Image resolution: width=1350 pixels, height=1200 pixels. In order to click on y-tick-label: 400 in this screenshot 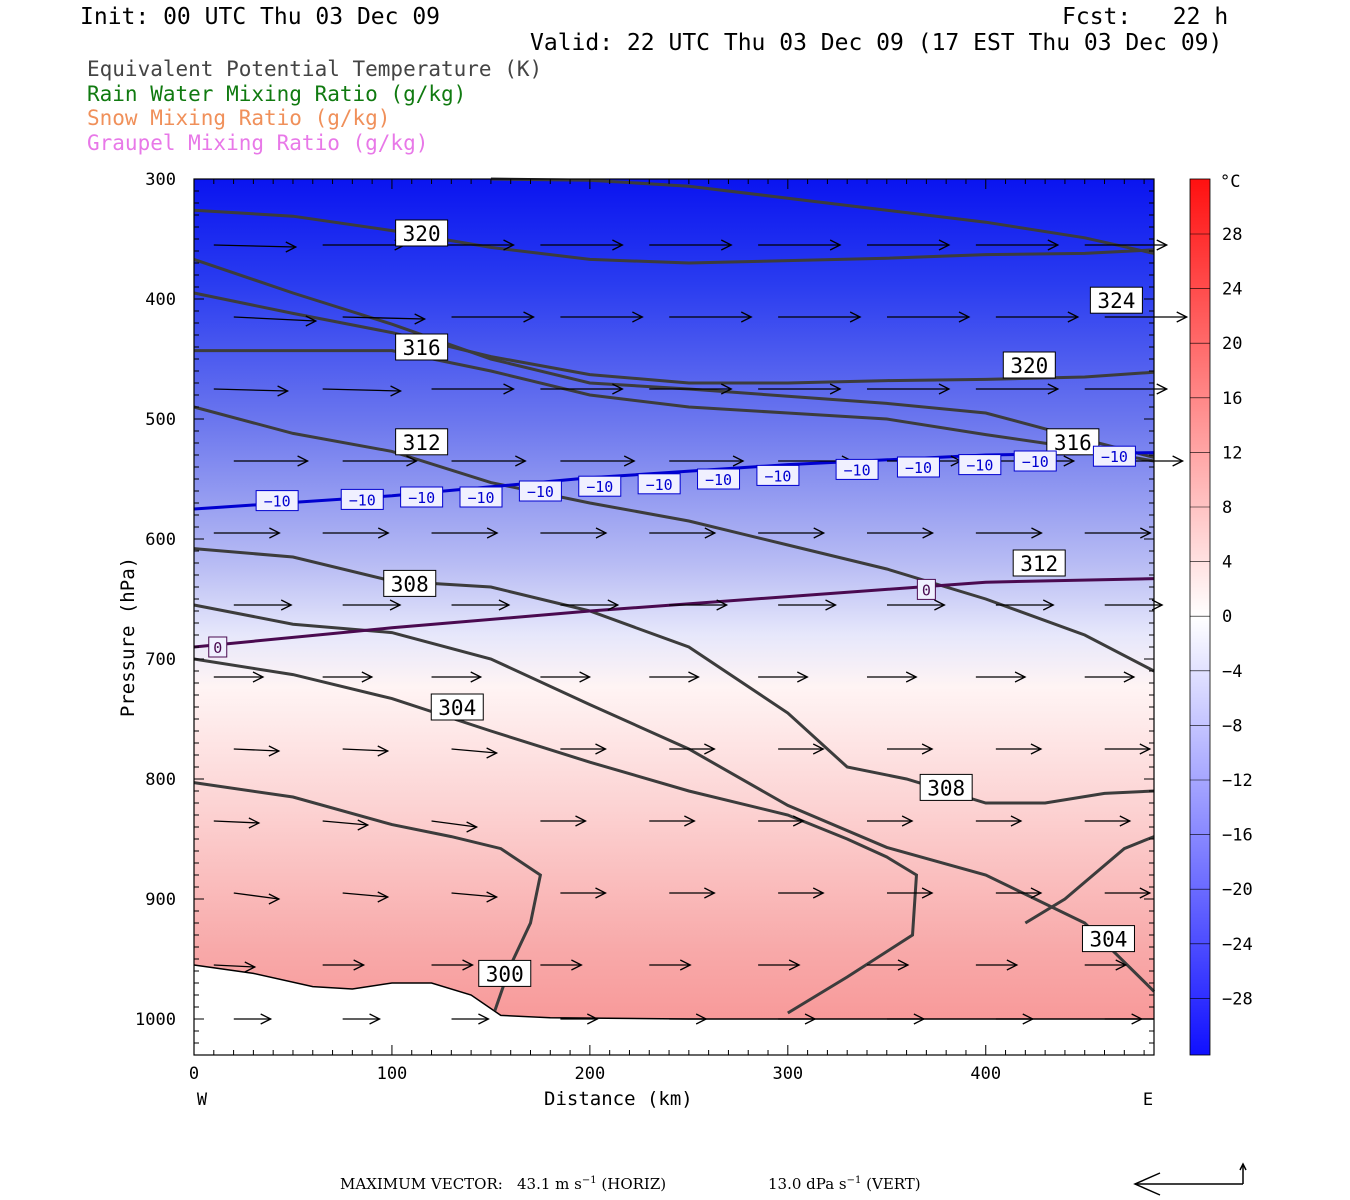, I will do `click(160, 300)`.